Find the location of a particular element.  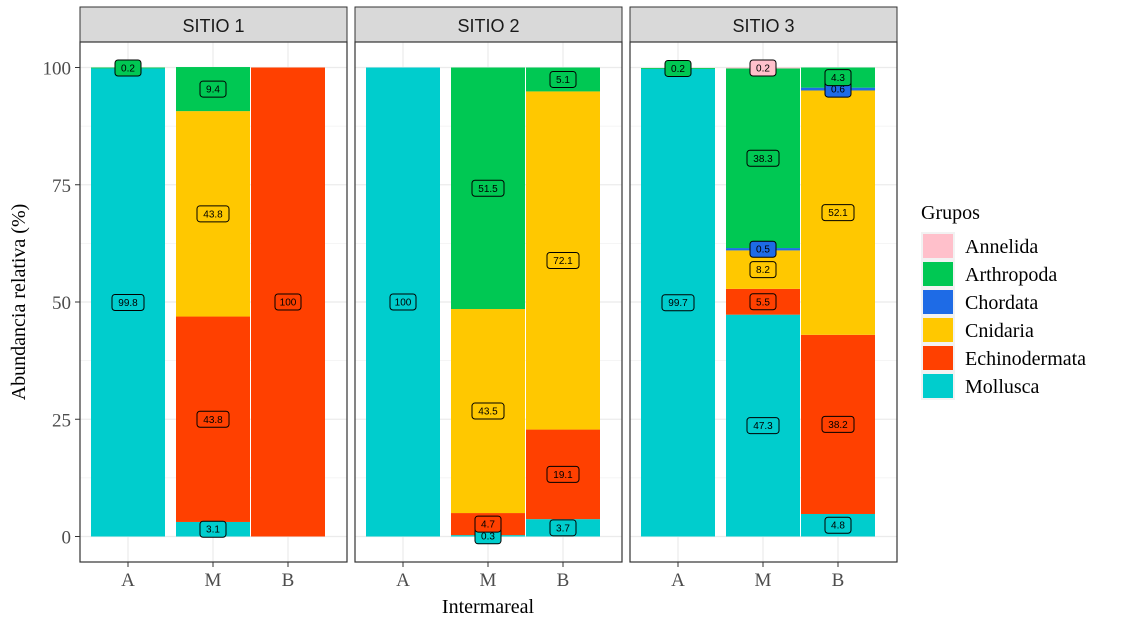

data-label-mollusca: 99.8 is located at coordinates (128, 302).